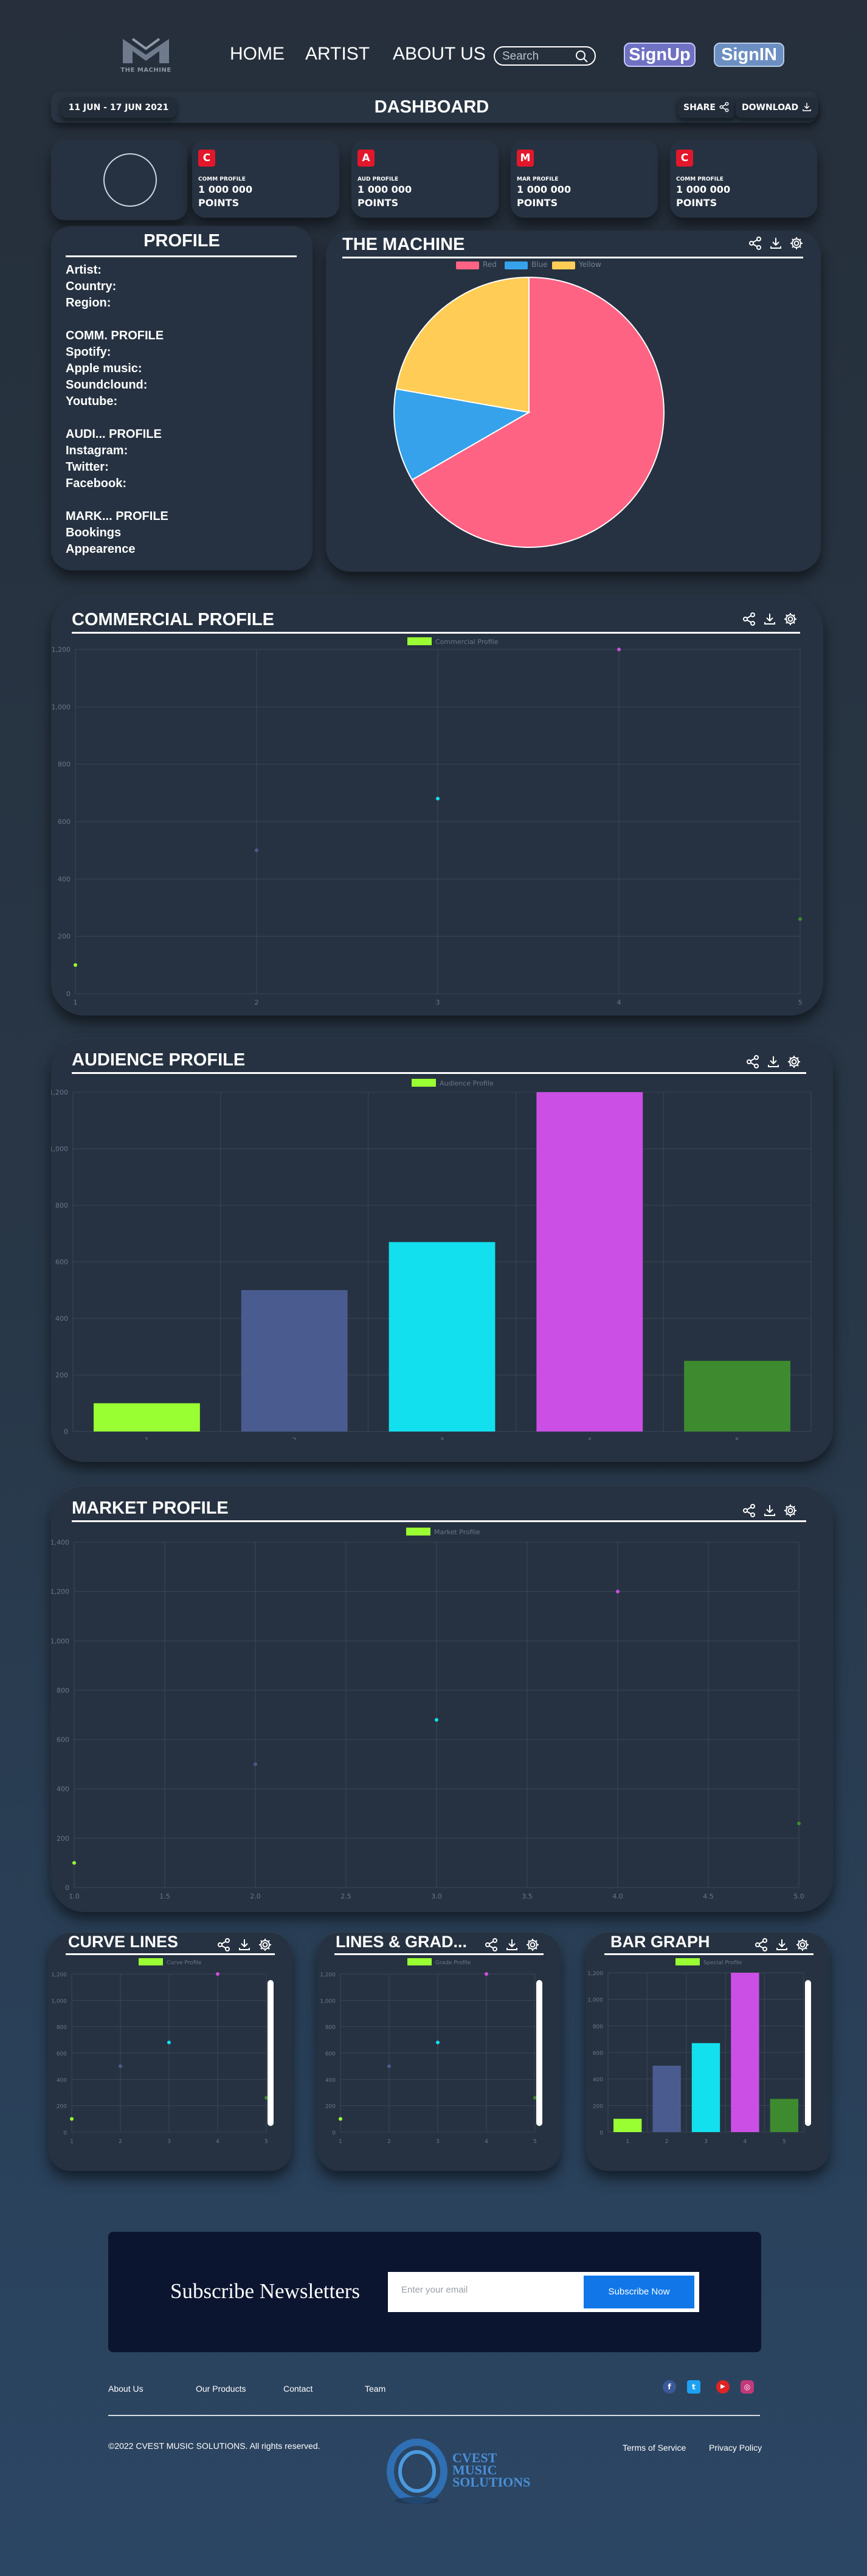 This screenshot has height=2576, width=867. What do you see at coordinates (376, 2389) in the screenshot?
I see `footer-link-team: Team` at bounding box center [376, 2389].